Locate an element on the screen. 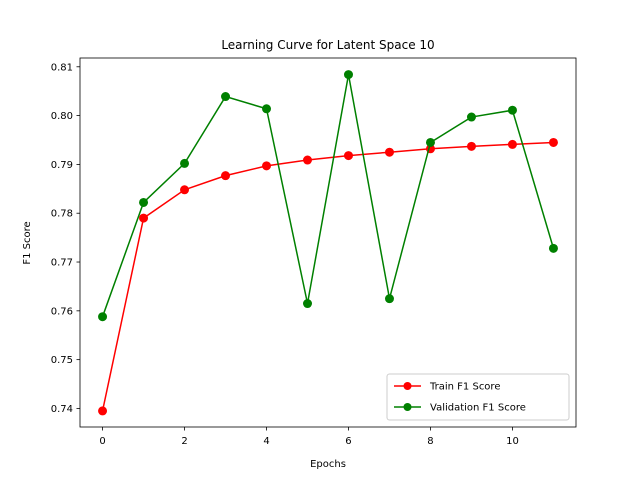  y-axis-label: F1 Score is located at coordinates (27, 242).